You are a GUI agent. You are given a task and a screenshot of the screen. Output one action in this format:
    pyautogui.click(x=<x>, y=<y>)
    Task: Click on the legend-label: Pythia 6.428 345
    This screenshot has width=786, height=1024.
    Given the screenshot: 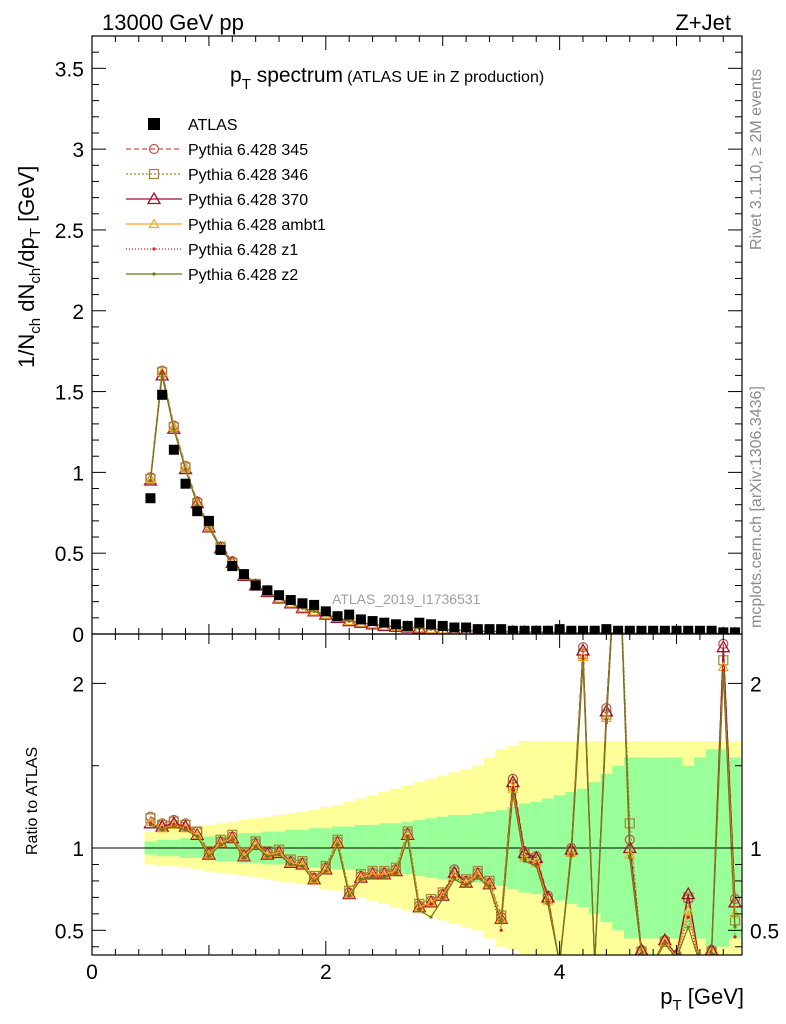 What is the action you would take?
    pyautogui.click(x=248, y=150)
    